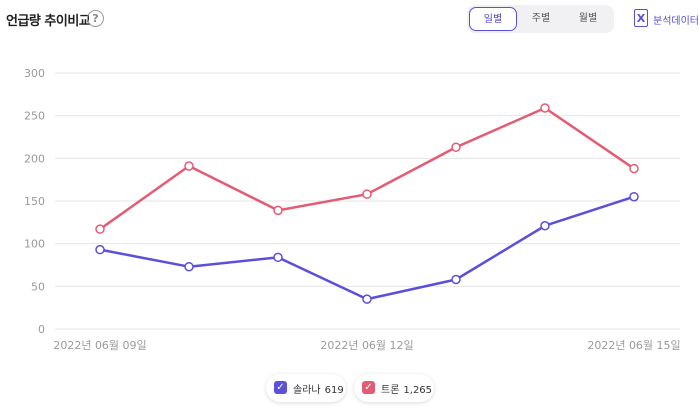 This screenshot has width=700, height=412. Describe the element at coordinates (350, 22) in the screenshot. I see `chart-header: 언급량 추이비교 ? 일별 주별 월별 X 분석데이터` at that location.